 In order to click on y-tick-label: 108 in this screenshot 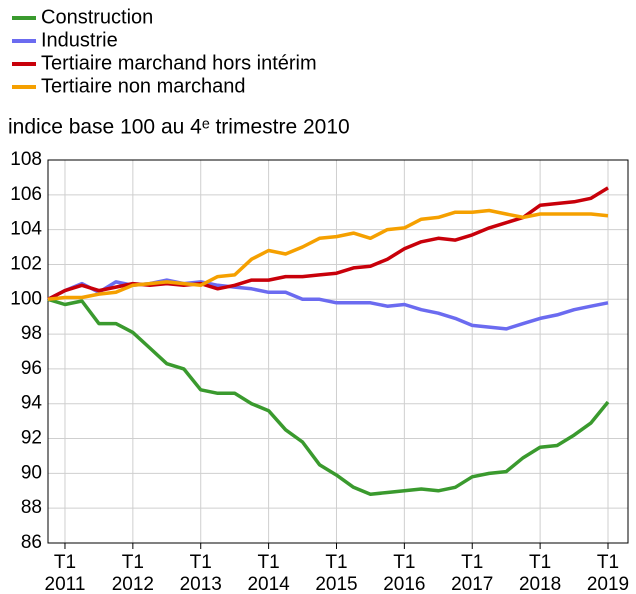, I will do `click(26, 159)`.